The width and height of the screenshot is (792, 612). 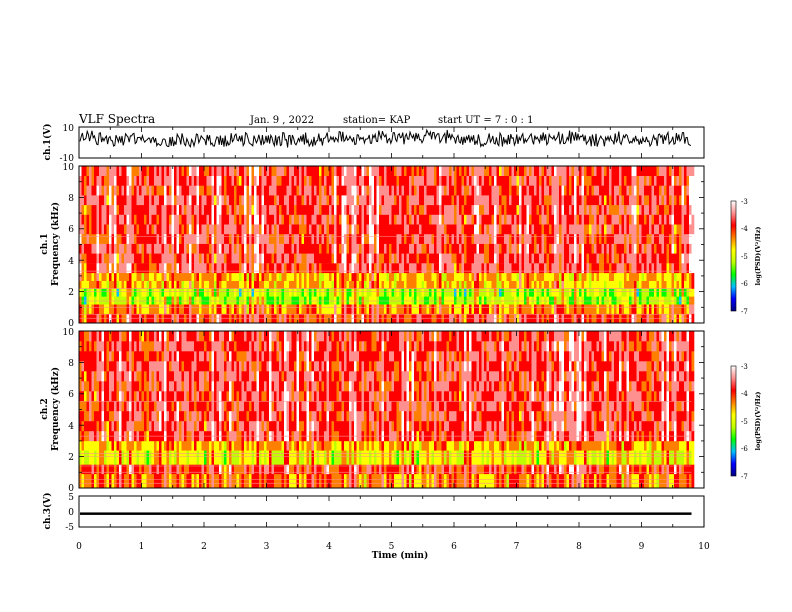 I want to click on ch1-spec-ytick-6: 6, so click(x=71, y=230).